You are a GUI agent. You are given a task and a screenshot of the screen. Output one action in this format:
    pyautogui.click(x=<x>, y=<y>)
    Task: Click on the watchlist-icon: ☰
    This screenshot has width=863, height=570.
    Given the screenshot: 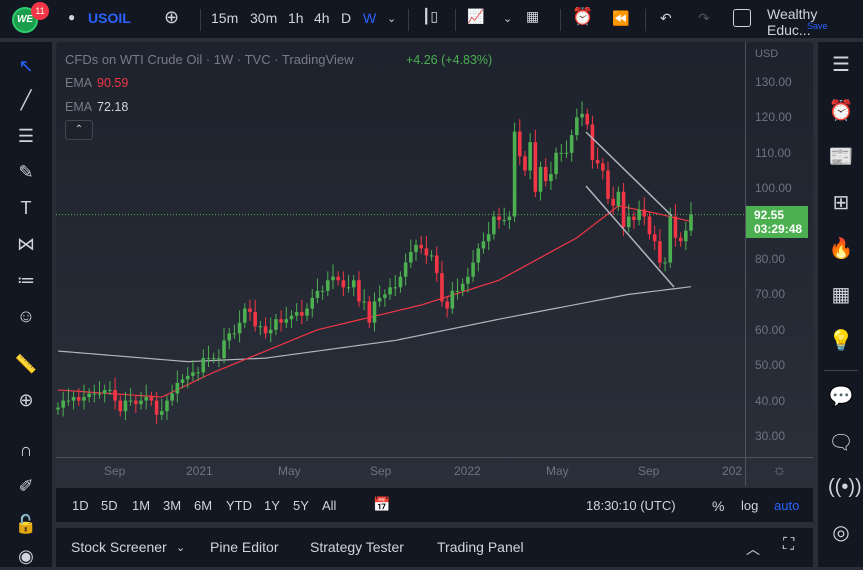 What is the action you would take?
    pyautogui.click(x=841, y=65)
    